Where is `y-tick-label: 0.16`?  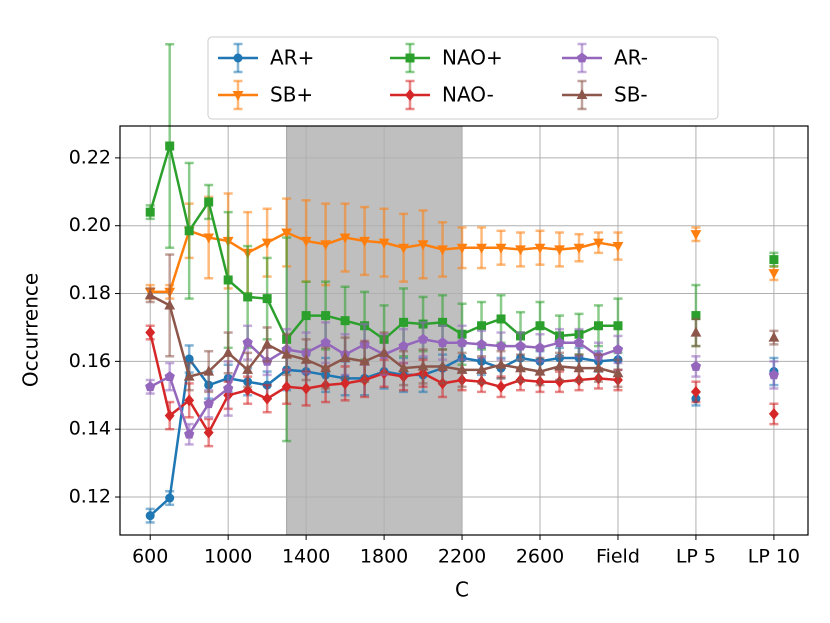 y-tick-label: 0.16 is located at coordinates (90, 361).